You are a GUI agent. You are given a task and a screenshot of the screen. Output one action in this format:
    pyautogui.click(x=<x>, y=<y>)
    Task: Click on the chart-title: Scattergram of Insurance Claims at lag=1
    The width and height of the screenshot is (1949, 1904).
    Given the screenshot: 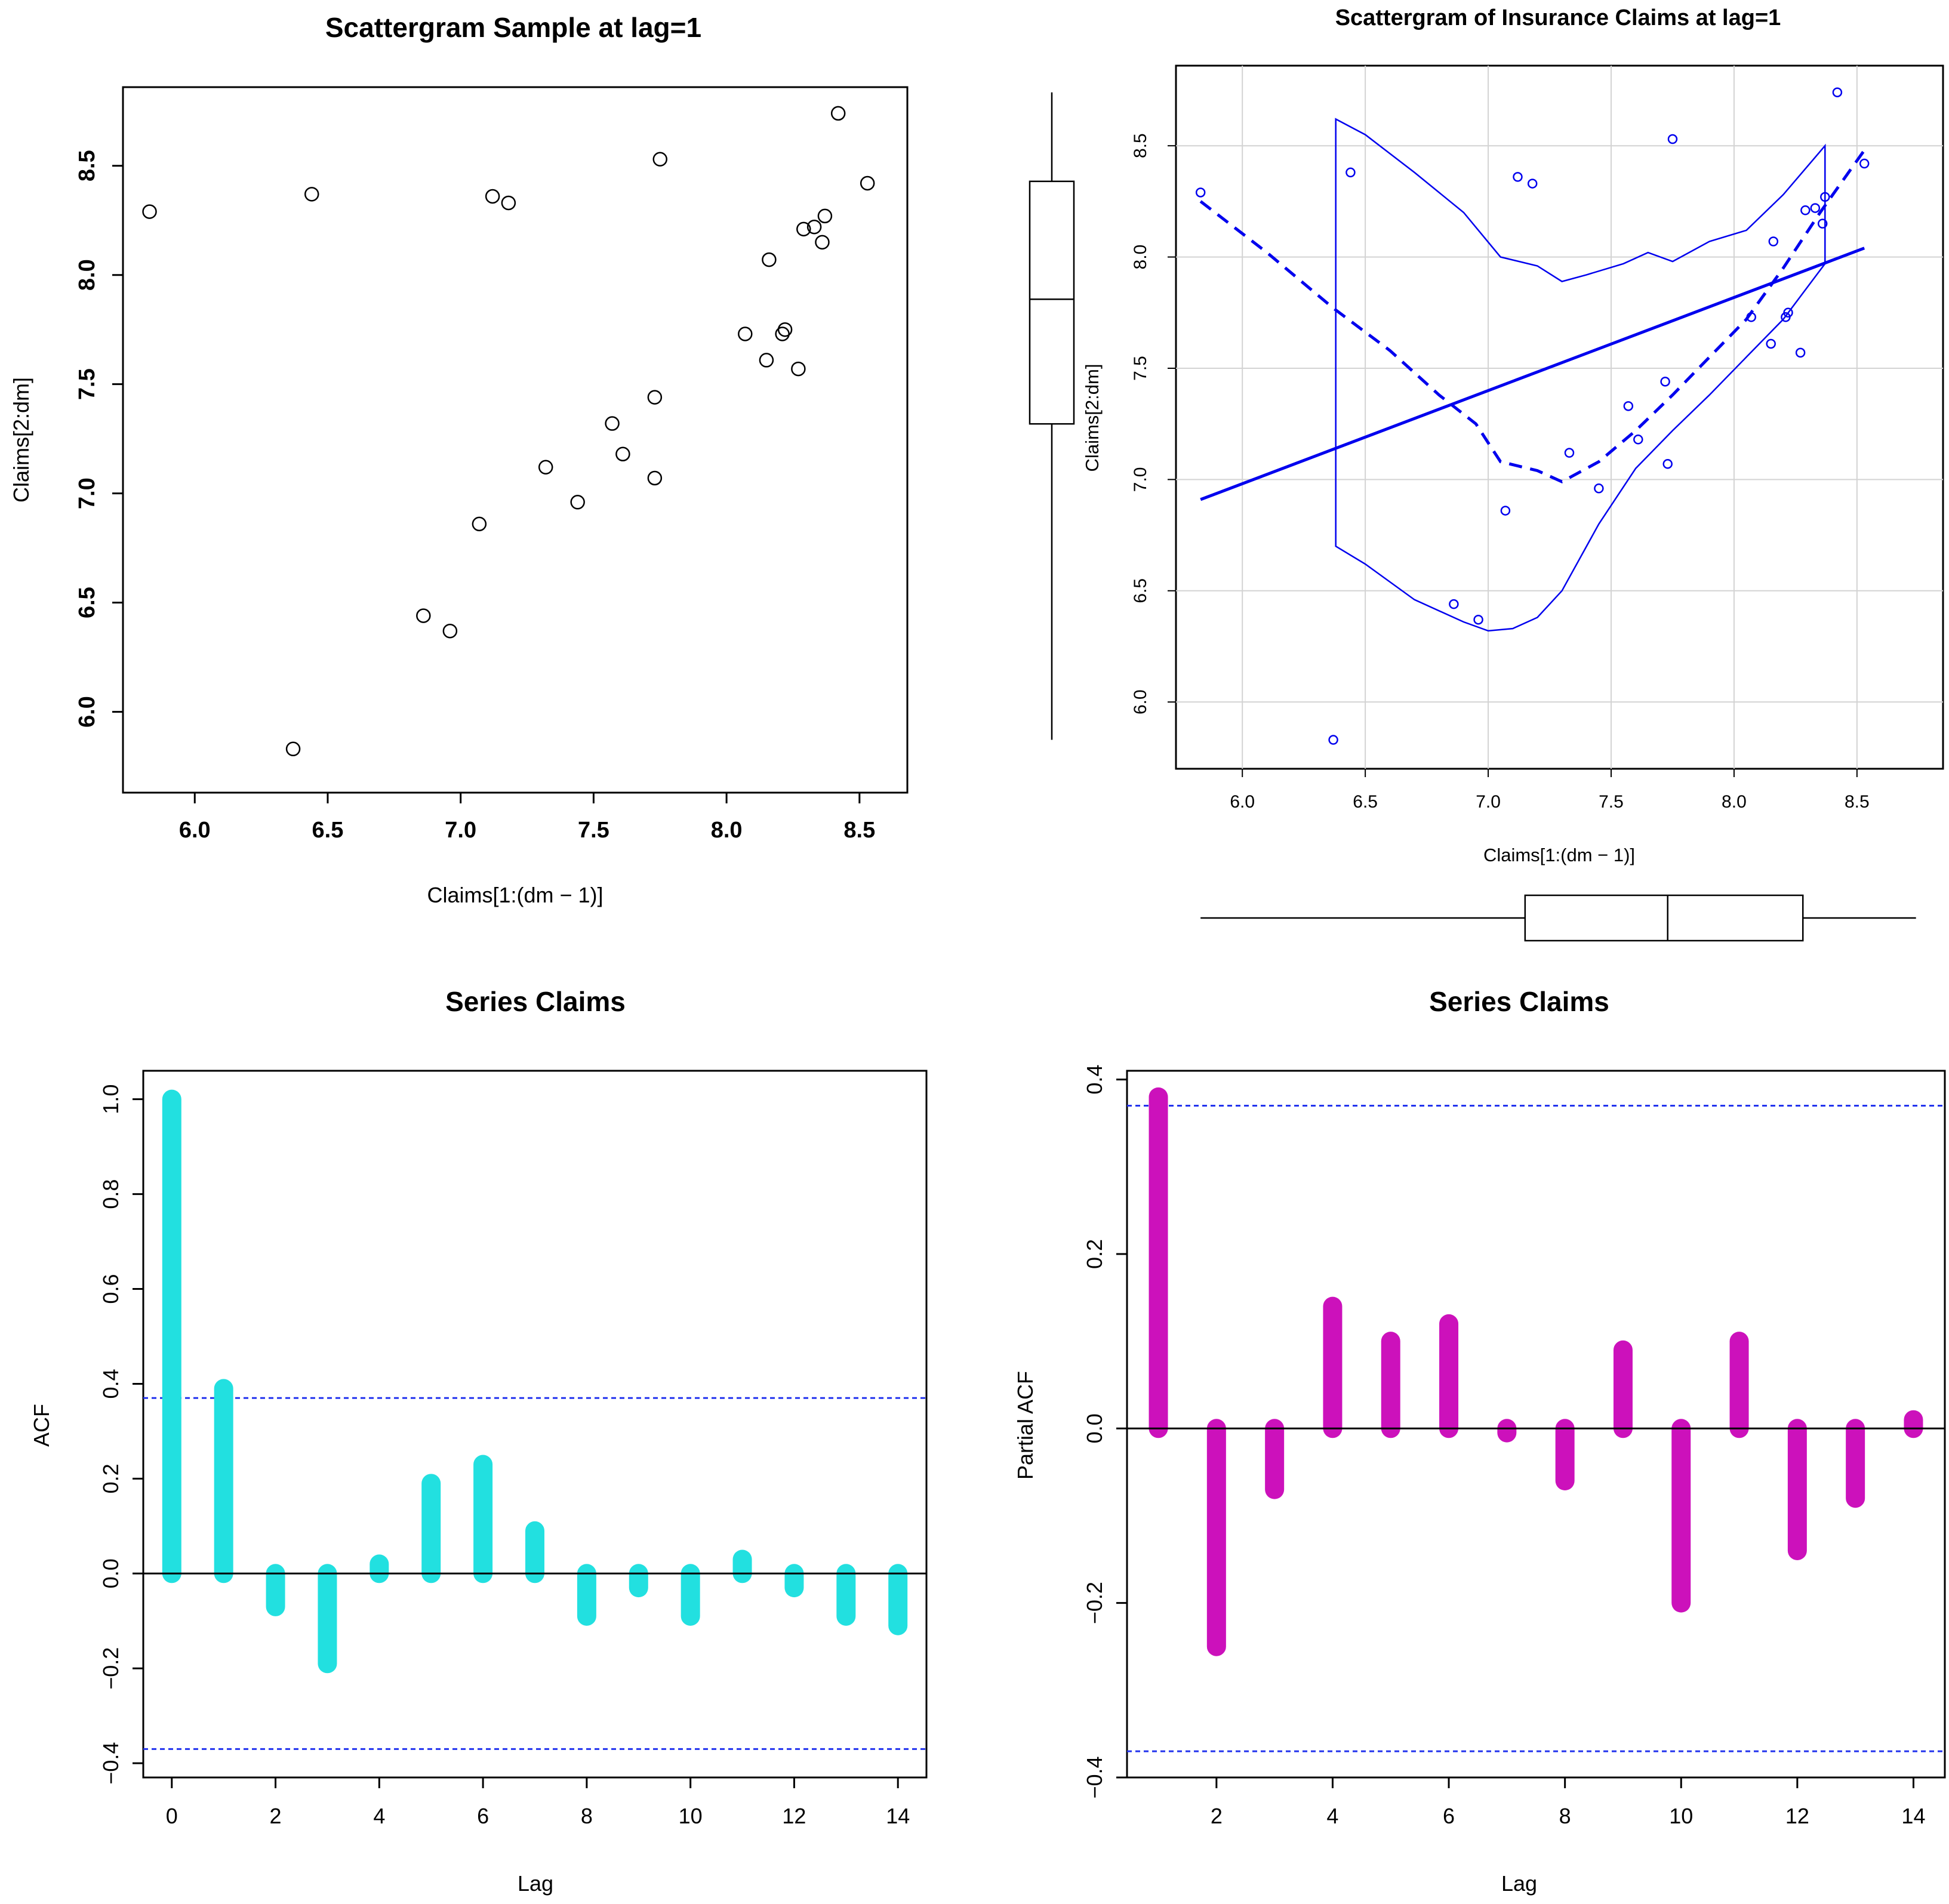 What is the action you would take?
    pyautogui.click(x=1558, y=17)
    